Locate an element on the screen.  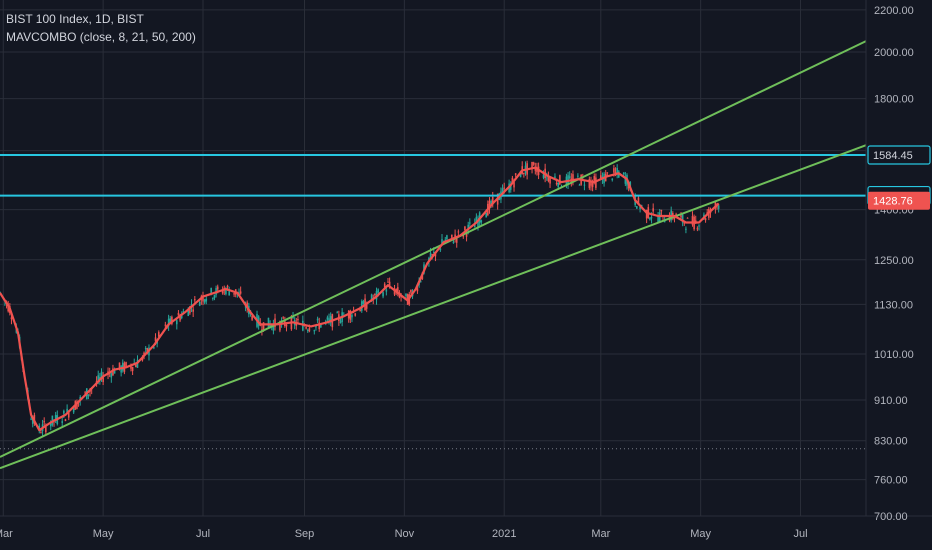
indicator-label: MAVCOMBO (close, 8, 21, 50, 200) is located at coordinates (101, 37).